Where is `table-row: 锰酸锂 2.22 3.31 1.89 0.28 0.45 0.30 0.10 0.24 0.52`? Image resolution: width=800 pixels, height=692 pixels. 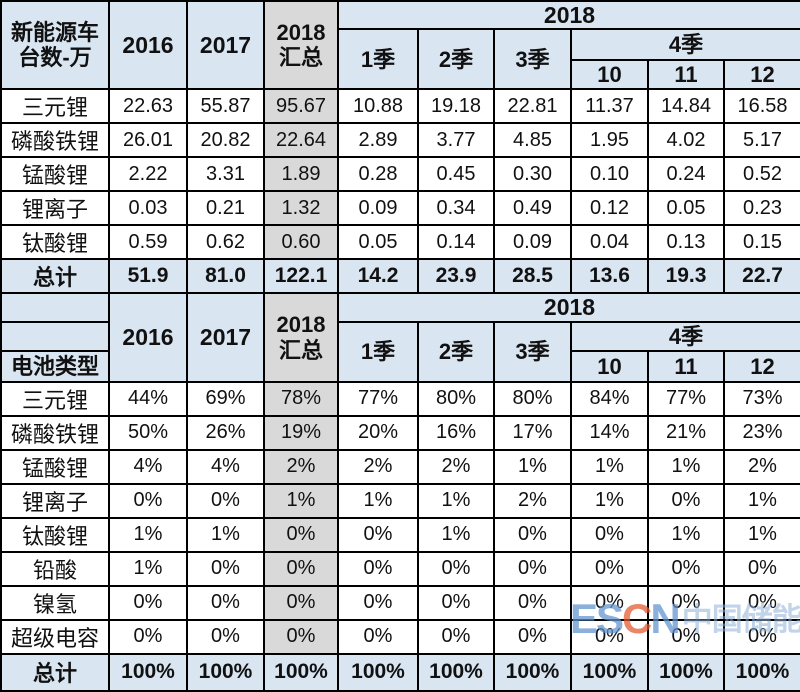 table-row: 锰酸锂 2.22 3.31 1.89 0.28 0.45 0.30 0.10 0.24 0.52 is located at coordinates (400, 174).